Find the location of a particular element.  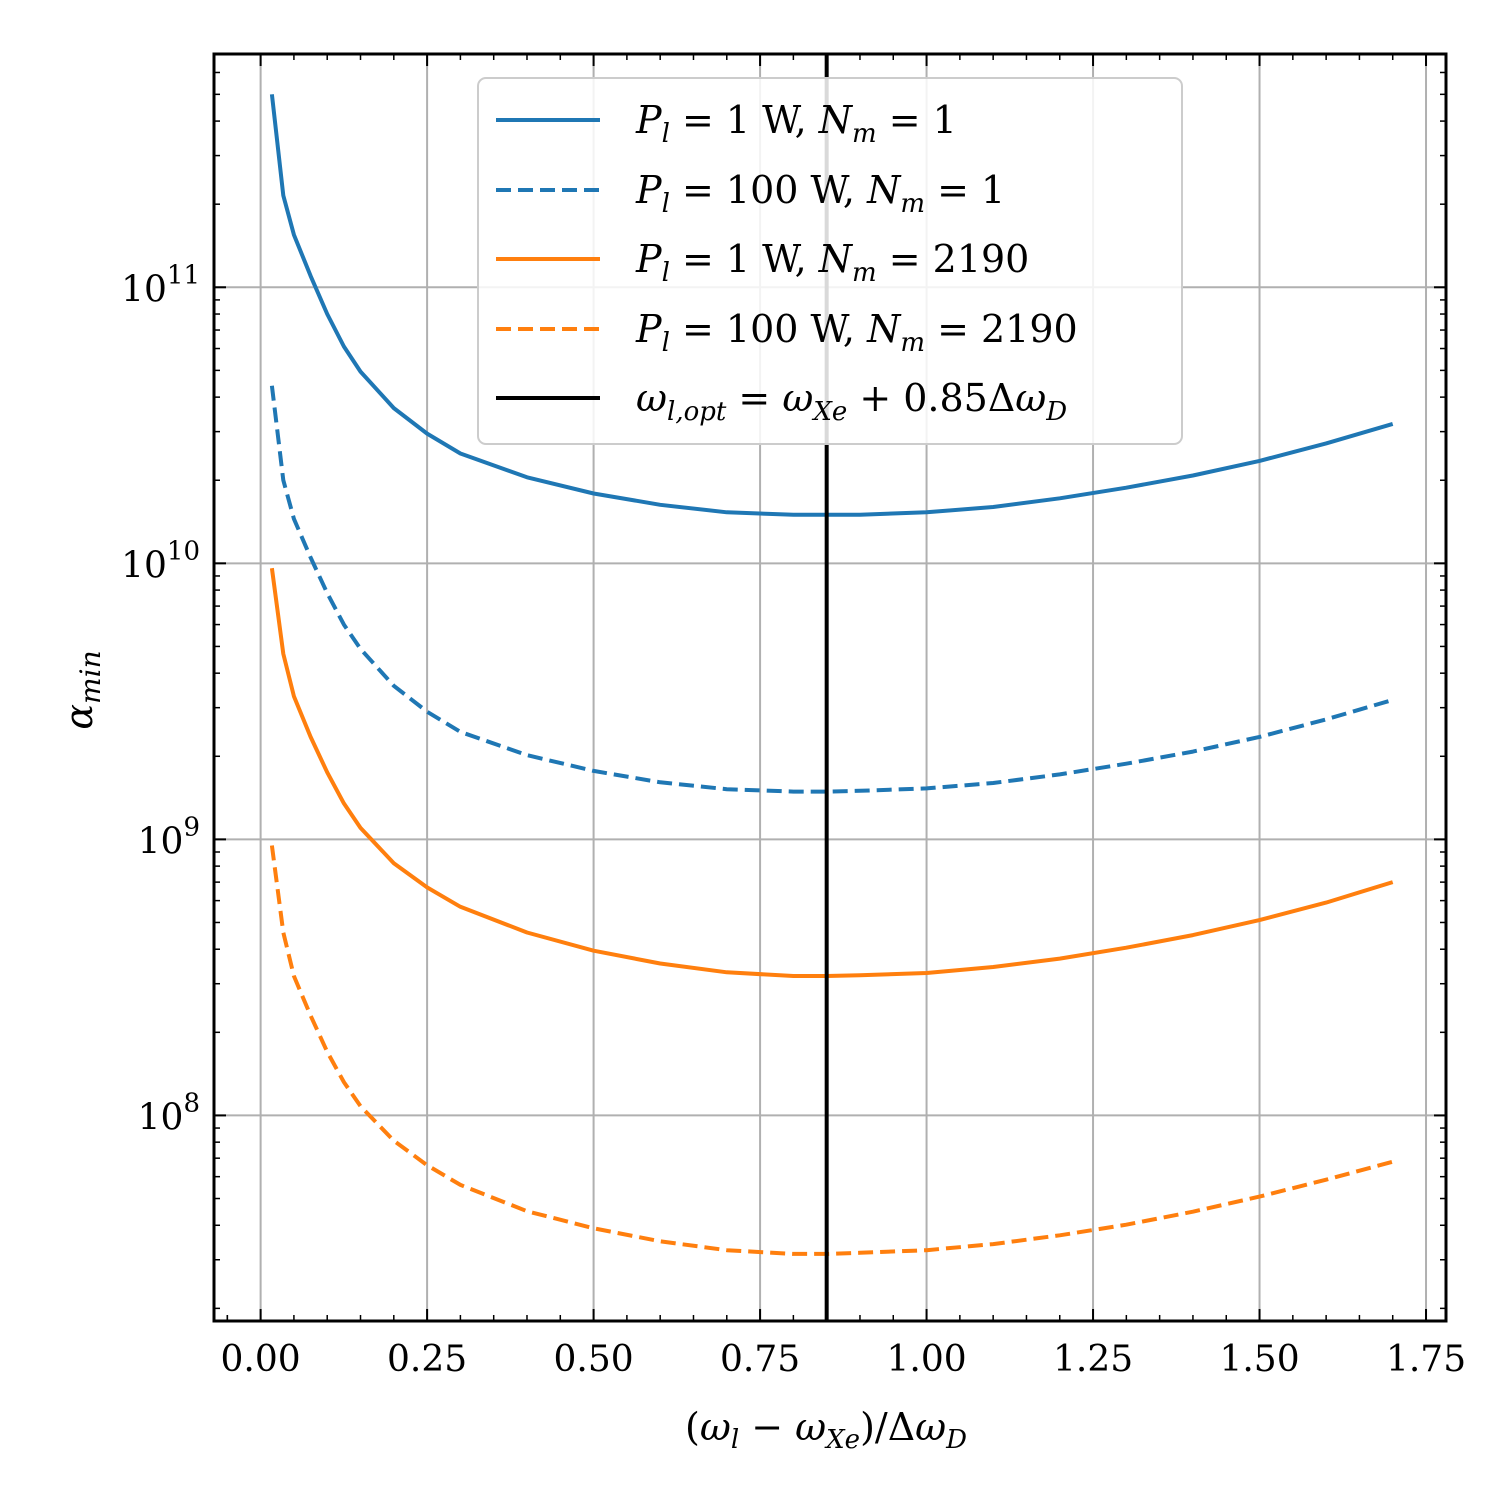

y-tick-label: 10¹⁰ is located at coordinates (160, 561).